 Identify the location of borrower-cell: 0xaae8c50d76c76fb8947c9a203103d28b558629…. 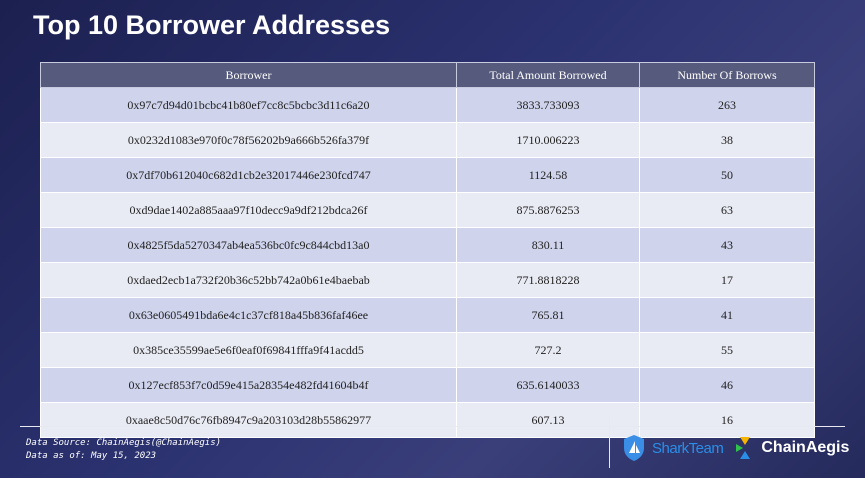
(248, 420).